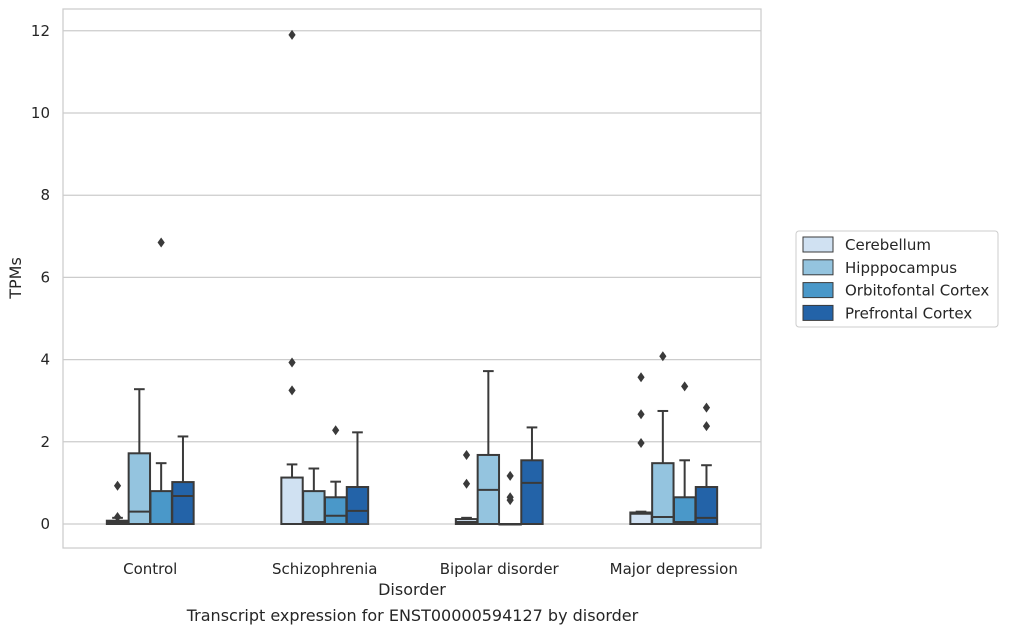 This screenshot has width=1009, height=634. What do you see at coordinates (150, 569) in the screenshot?
I see `x-tick-label: Control` at bounding box center [150, 569].